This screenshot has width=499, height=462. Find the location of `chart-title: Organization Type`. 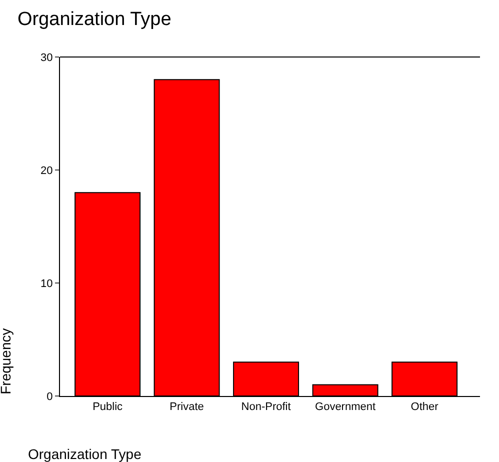

chart-title: Organization Type is located at coordinates (94, 19).